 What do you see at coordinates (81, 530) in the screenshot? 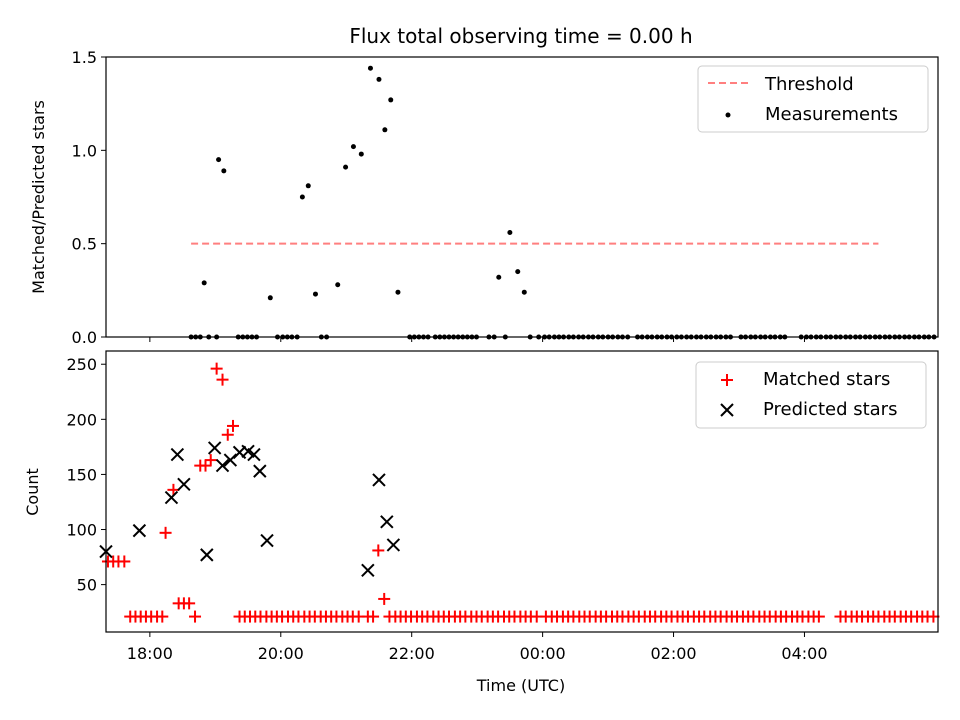
I see `y-tick-label: 100` at bounding box center [81, 530].